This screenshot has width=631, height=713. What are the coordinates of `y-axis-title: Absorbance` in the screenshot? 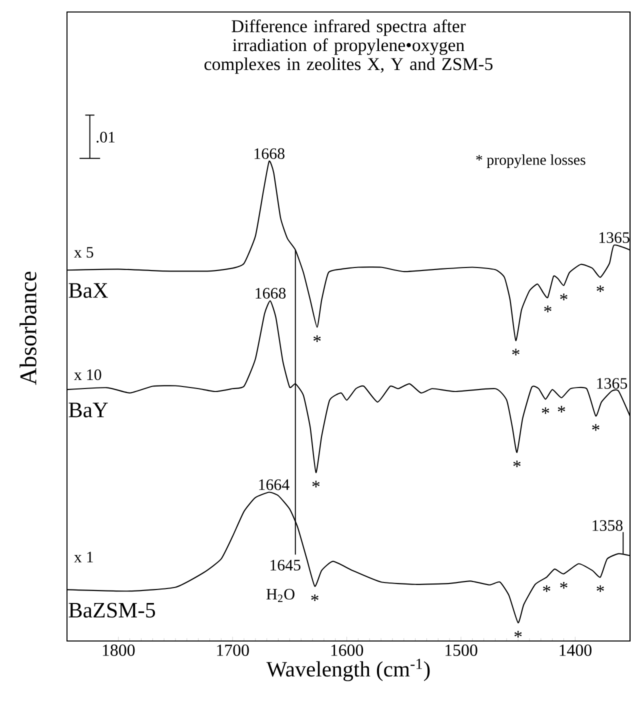 It's located at (28, 328).